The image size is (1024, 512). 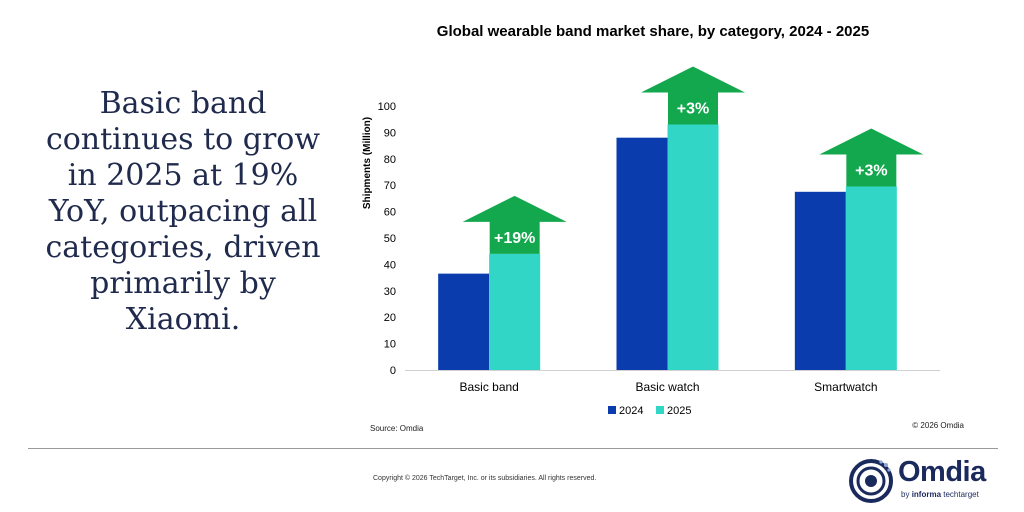 I want to click on omdia-logo: Omdia by informa techtarget, so click(x=923, y=480).